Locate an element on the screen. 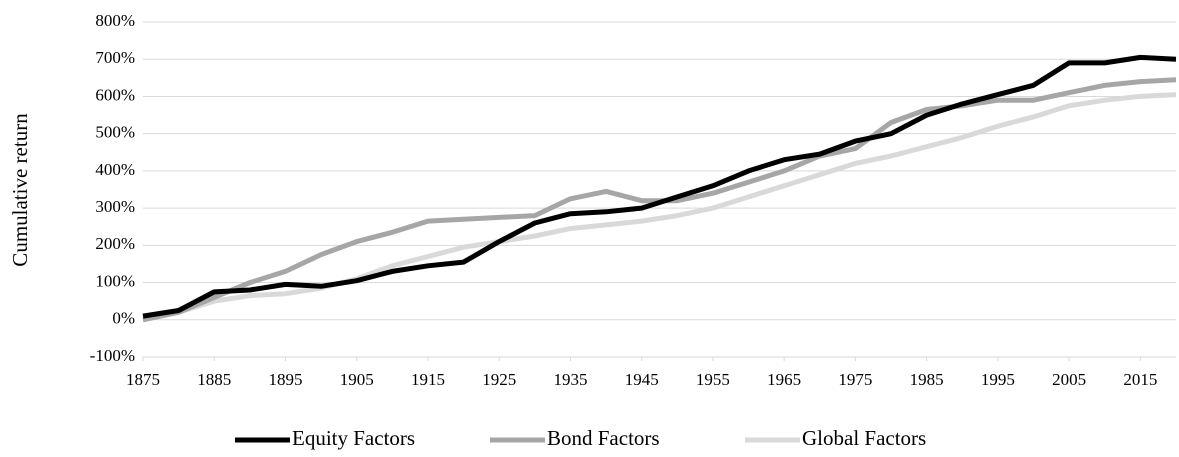 The image size is (1179, 457). y-tick-label: 200% is located at coordinates (115, 243).